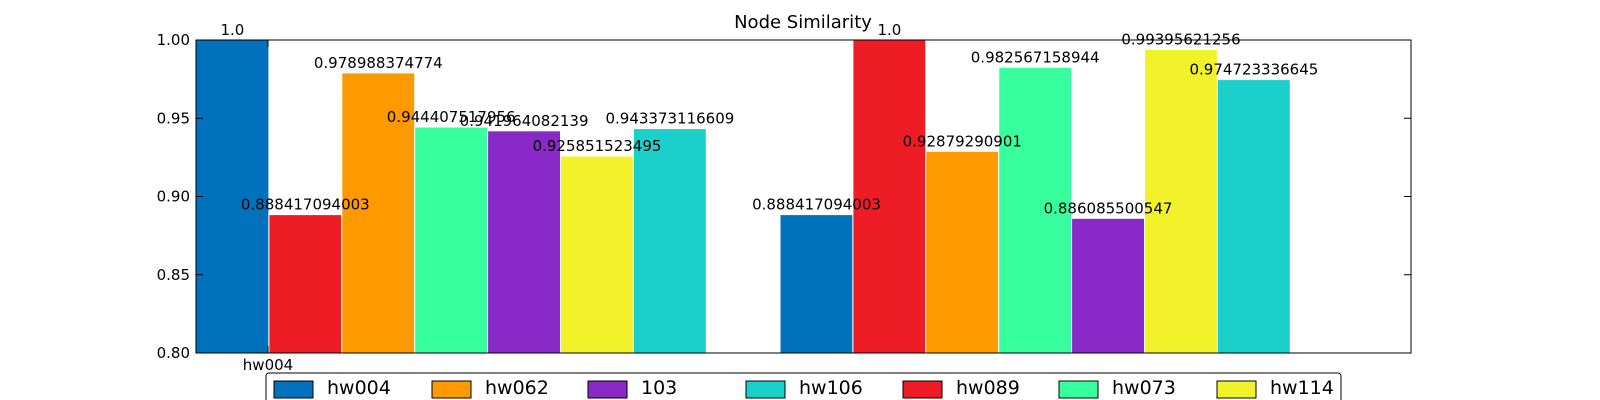 The height and width of the screenshot is (400, 1600). What do you see at coordinates (659, 388) in the screenshot?
I see `legend-label-103: 103` at bounding box center [659, 388].